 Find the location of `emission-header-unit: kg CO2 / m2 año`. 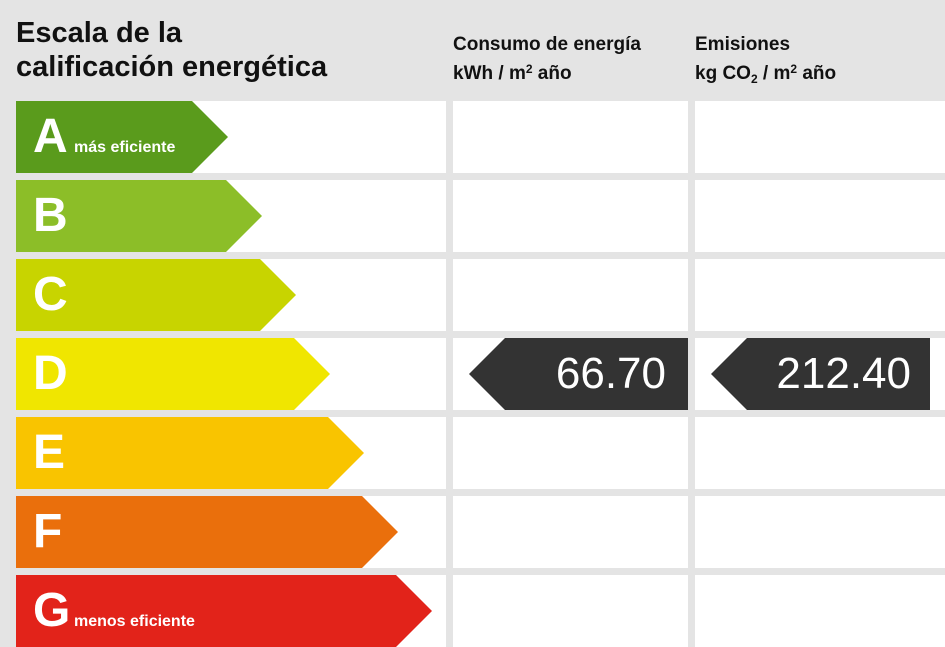

emission-header-unit: kg CO2 / m2 año is located at coordinates (766, 74).